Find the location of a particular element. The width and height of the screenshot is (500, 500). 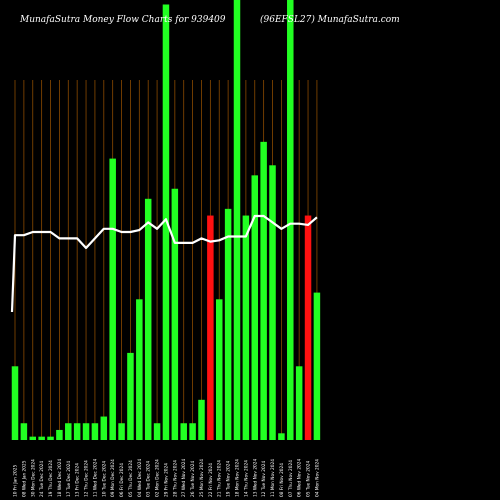

x-tick-label: 08 Wed Jan 2025 is located at coordinates (24, 478).